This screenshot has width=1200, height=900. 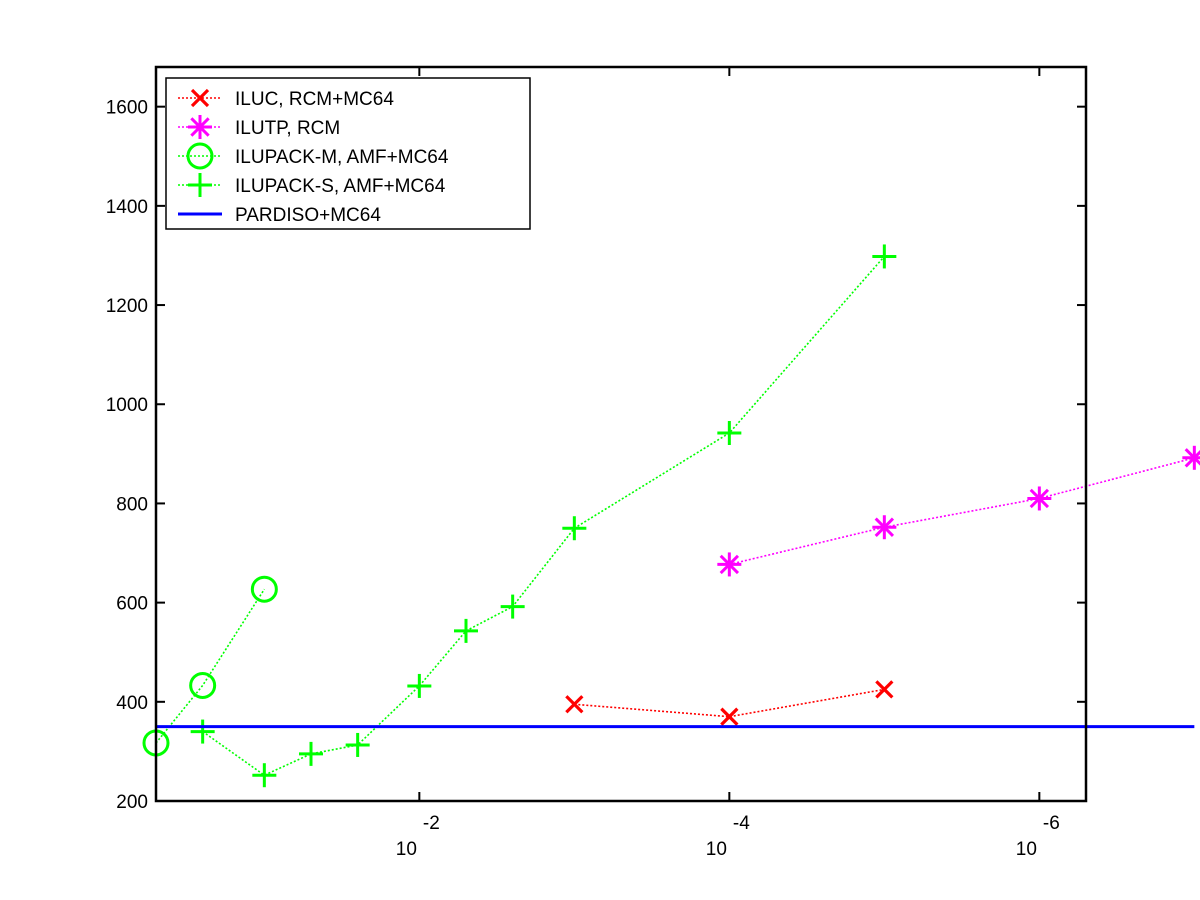 What do you see at coordinates (314, 99) in the screenshot?
I see `legend-label-iluc-rcm-mc64: ILUC, RCM+MC64` at bounding box center [314, 99].